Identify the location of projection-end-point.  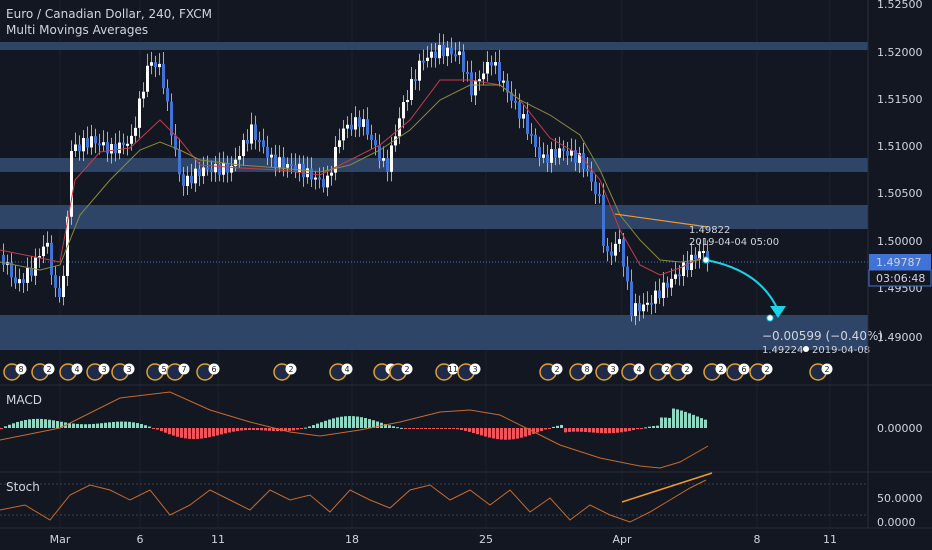
(770, 318).